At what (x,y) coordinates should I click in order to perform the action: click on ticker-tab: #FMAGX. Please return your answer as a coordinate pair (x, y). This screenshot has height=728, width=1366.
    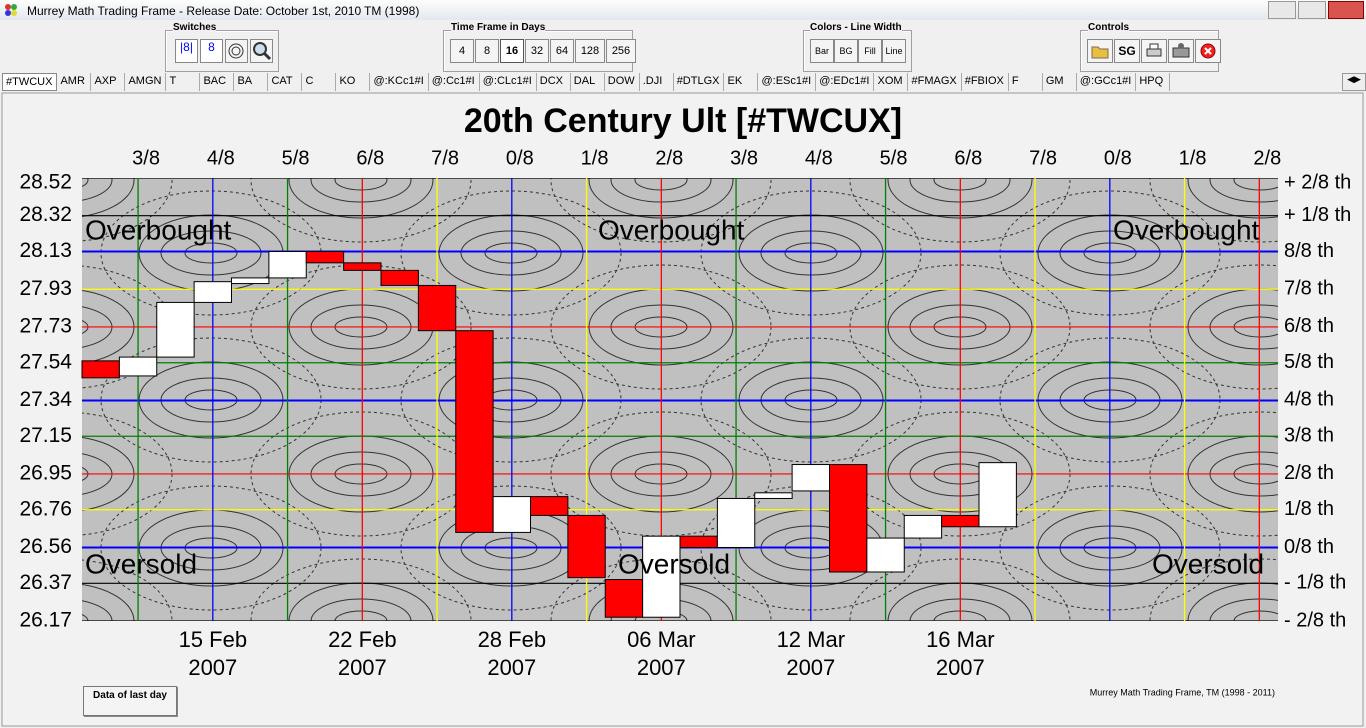
    Looking at the image, I should click on (935, 82).